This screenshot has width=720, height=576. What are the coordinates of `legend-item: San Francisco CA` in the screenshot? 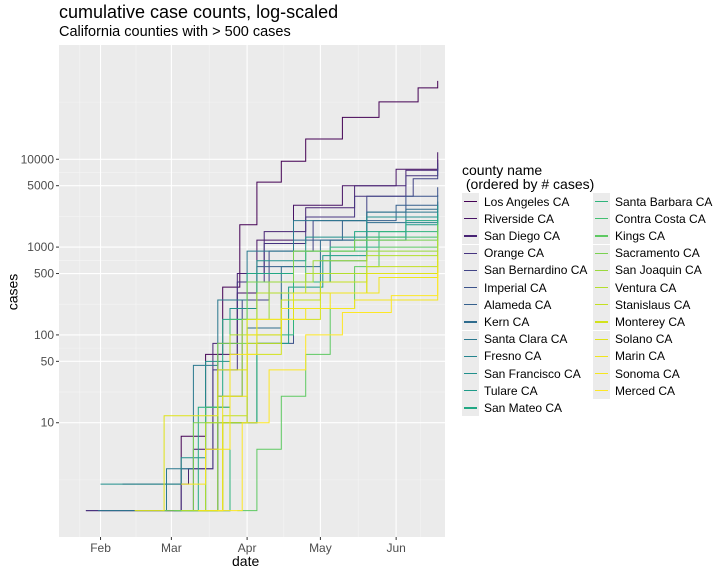 It's located at (521, 373).